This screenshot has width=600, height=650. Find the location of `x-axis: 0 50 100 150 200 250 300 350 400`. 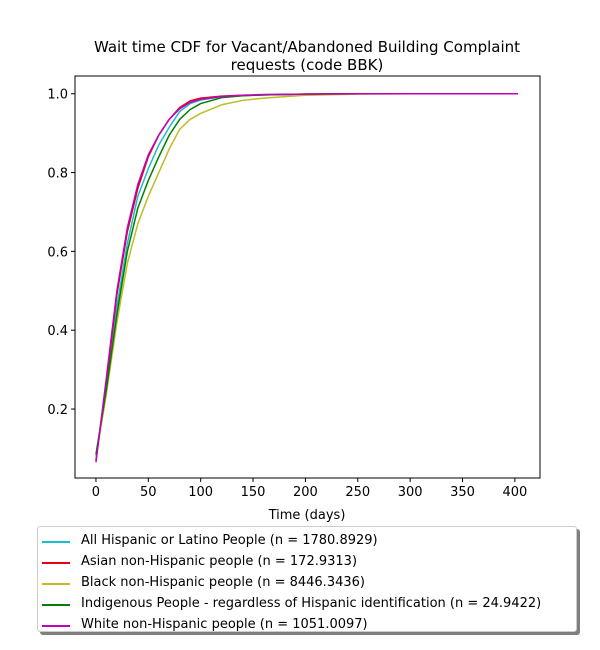

x-axis: 0 50 100 150 200 250 300 350 400 is located at coordinates (309, 489).